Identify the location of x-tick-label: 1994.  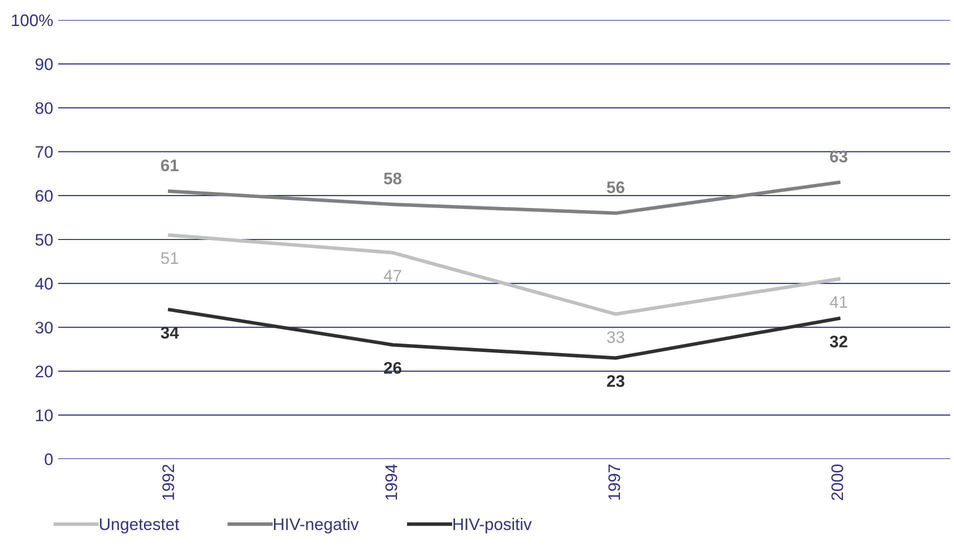
(391, 482).